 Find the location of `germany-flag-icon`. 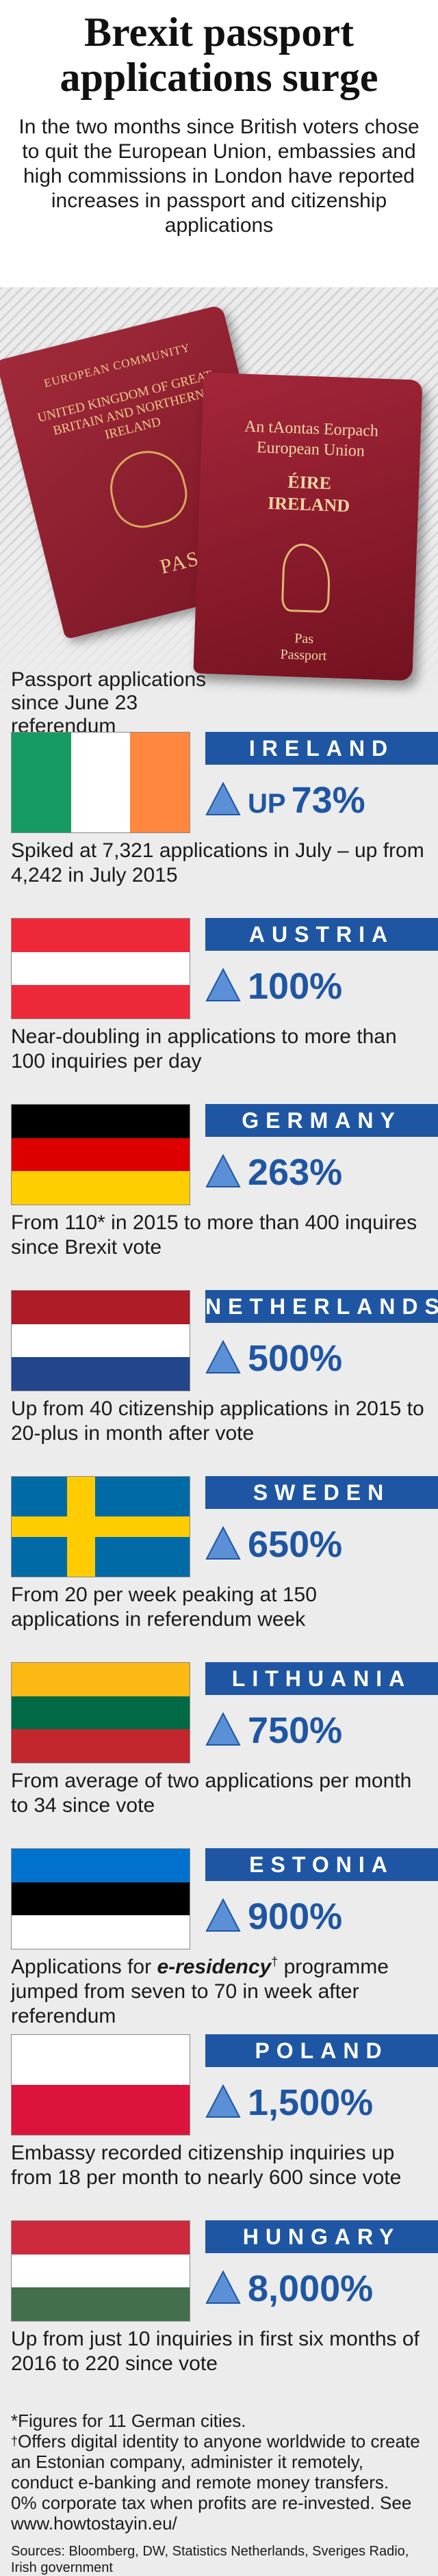

germany-flag-icon is located at coordinates (100, 1154).